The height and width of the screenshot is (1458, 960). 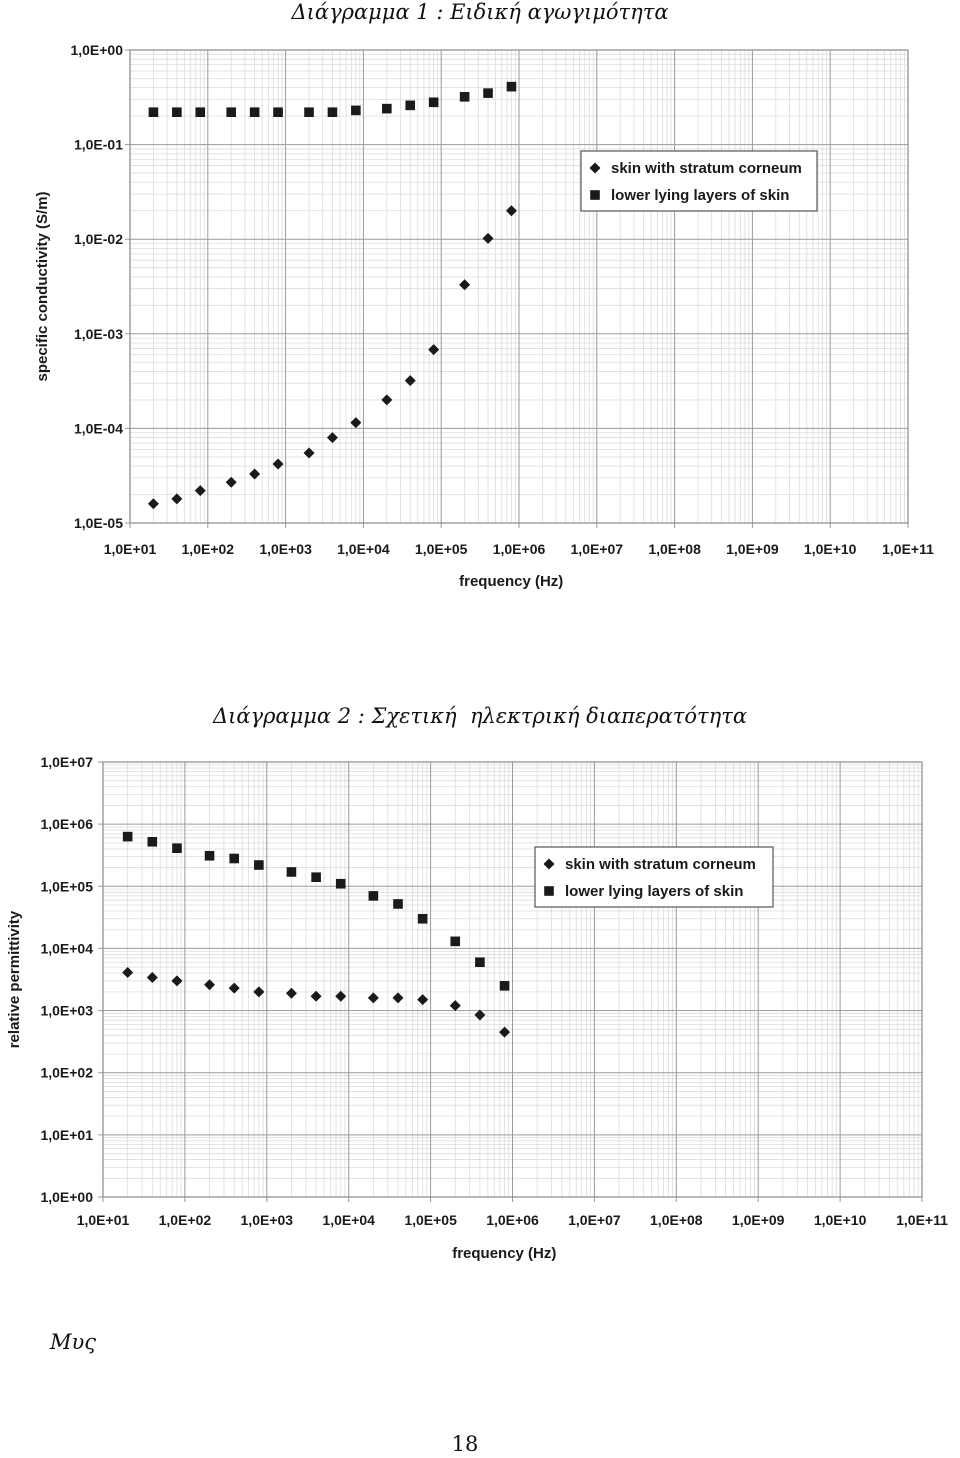 What do you see at coordinates (14, 979) in the screenshot?
I see `y-axis-label: relative permittivity` at bounding box center [14, 979].